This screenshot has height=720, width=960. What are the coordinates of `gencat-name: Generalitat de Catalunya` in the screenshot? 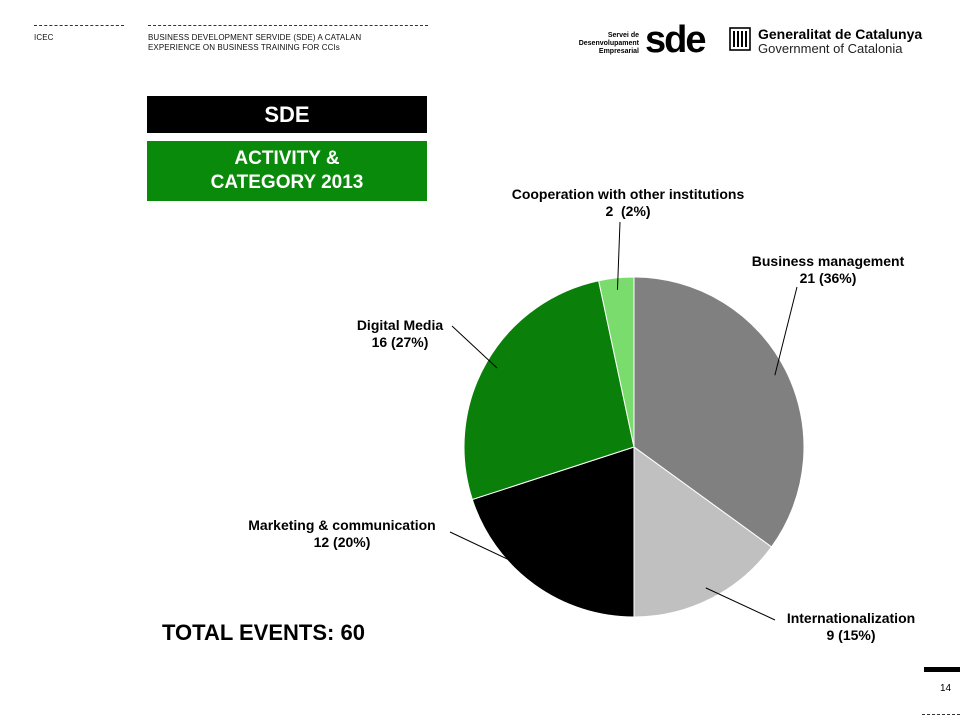 It's located at (840, 34).